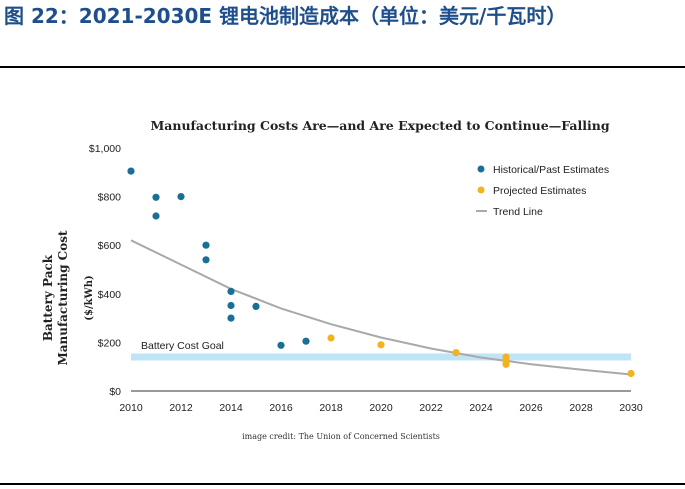 The width and height of the screenshot is (685, 489). What do you see at coordinates (110, 343) in the screenshot?
I see `y-tick-label: $200` at bounding box center [110, 343].